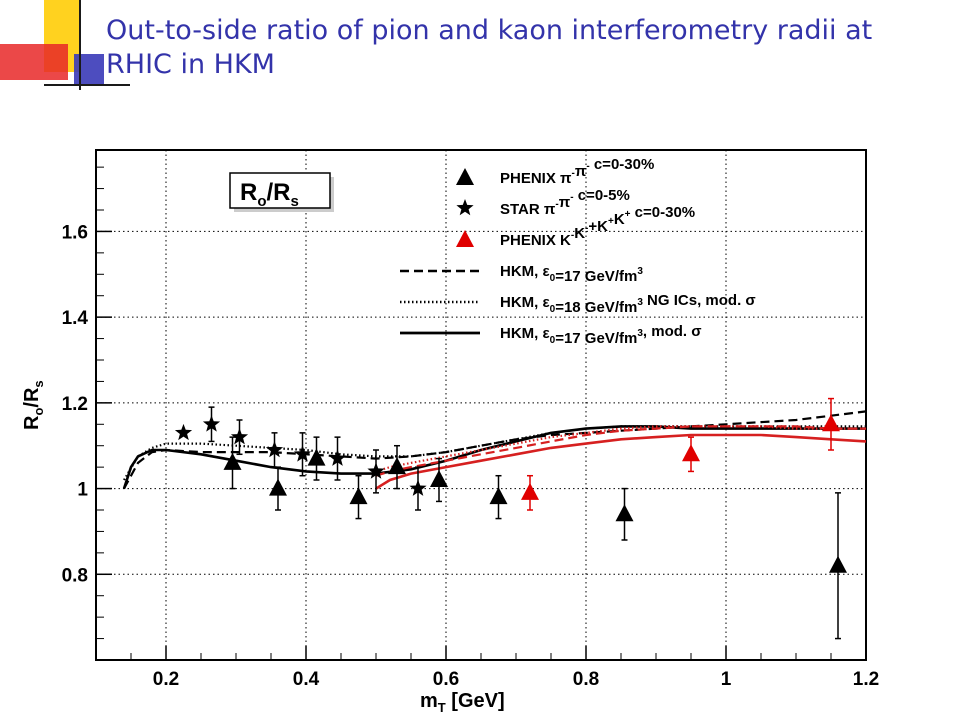 The width and height of the screenshot is (960, 720). What do you see at coordinates (571, 274) in the screenshot?
I see `legend-label: HKM, ε0=17 GeV/fm3` at bounding box center [571, 274].